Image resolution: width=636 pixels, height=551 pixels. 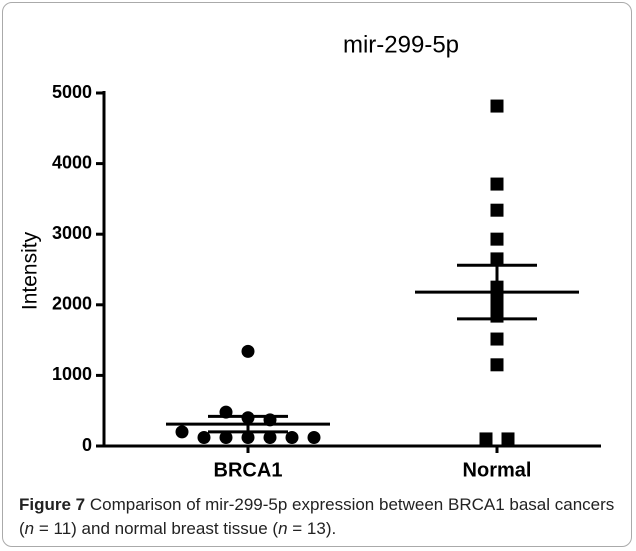 What do you see at coordinates (52, 504) in the screenshot?
I see `caption-label: Figure 7` at bounding box center [52, 504].